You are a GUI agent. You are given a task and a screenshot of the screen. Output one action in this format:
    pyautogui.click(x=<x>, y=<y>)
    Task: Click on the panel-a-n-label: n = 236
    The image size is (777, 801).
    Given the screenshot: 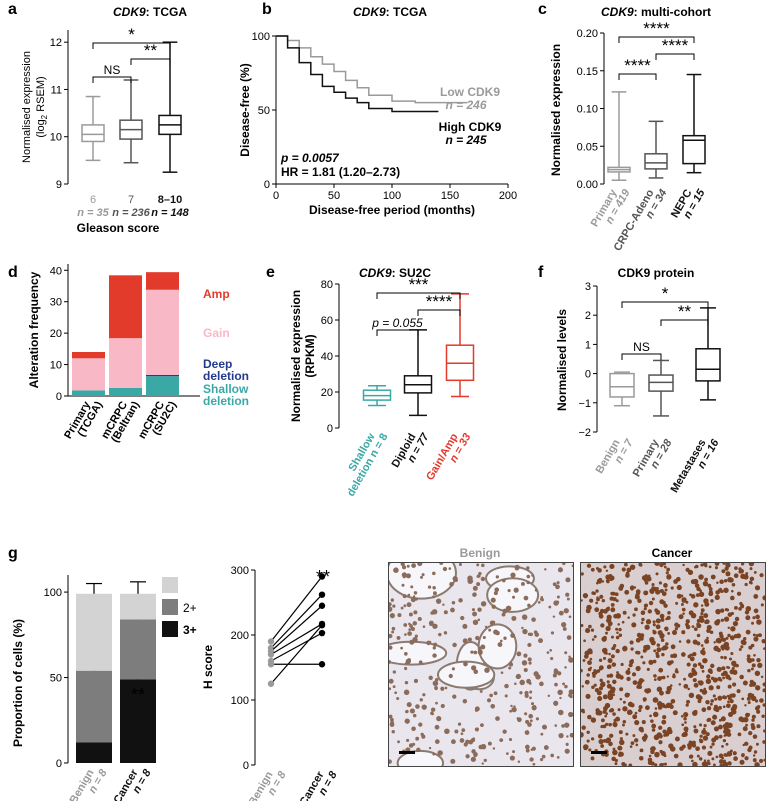 What is the action you would take?
    pyautogui.click(x=131, y=213)
    